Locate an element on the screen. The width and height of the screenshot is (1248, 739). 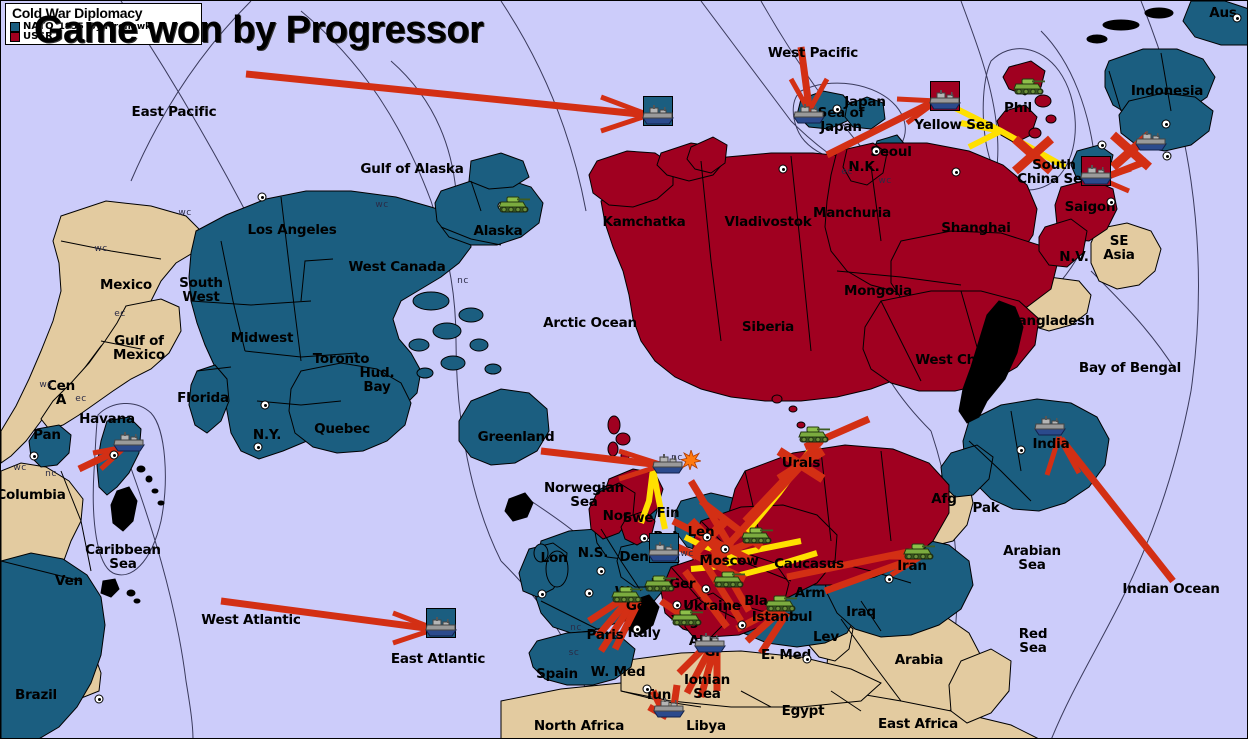
legend-title: Cold War Diplomacy is located at coordinates (77, 13).